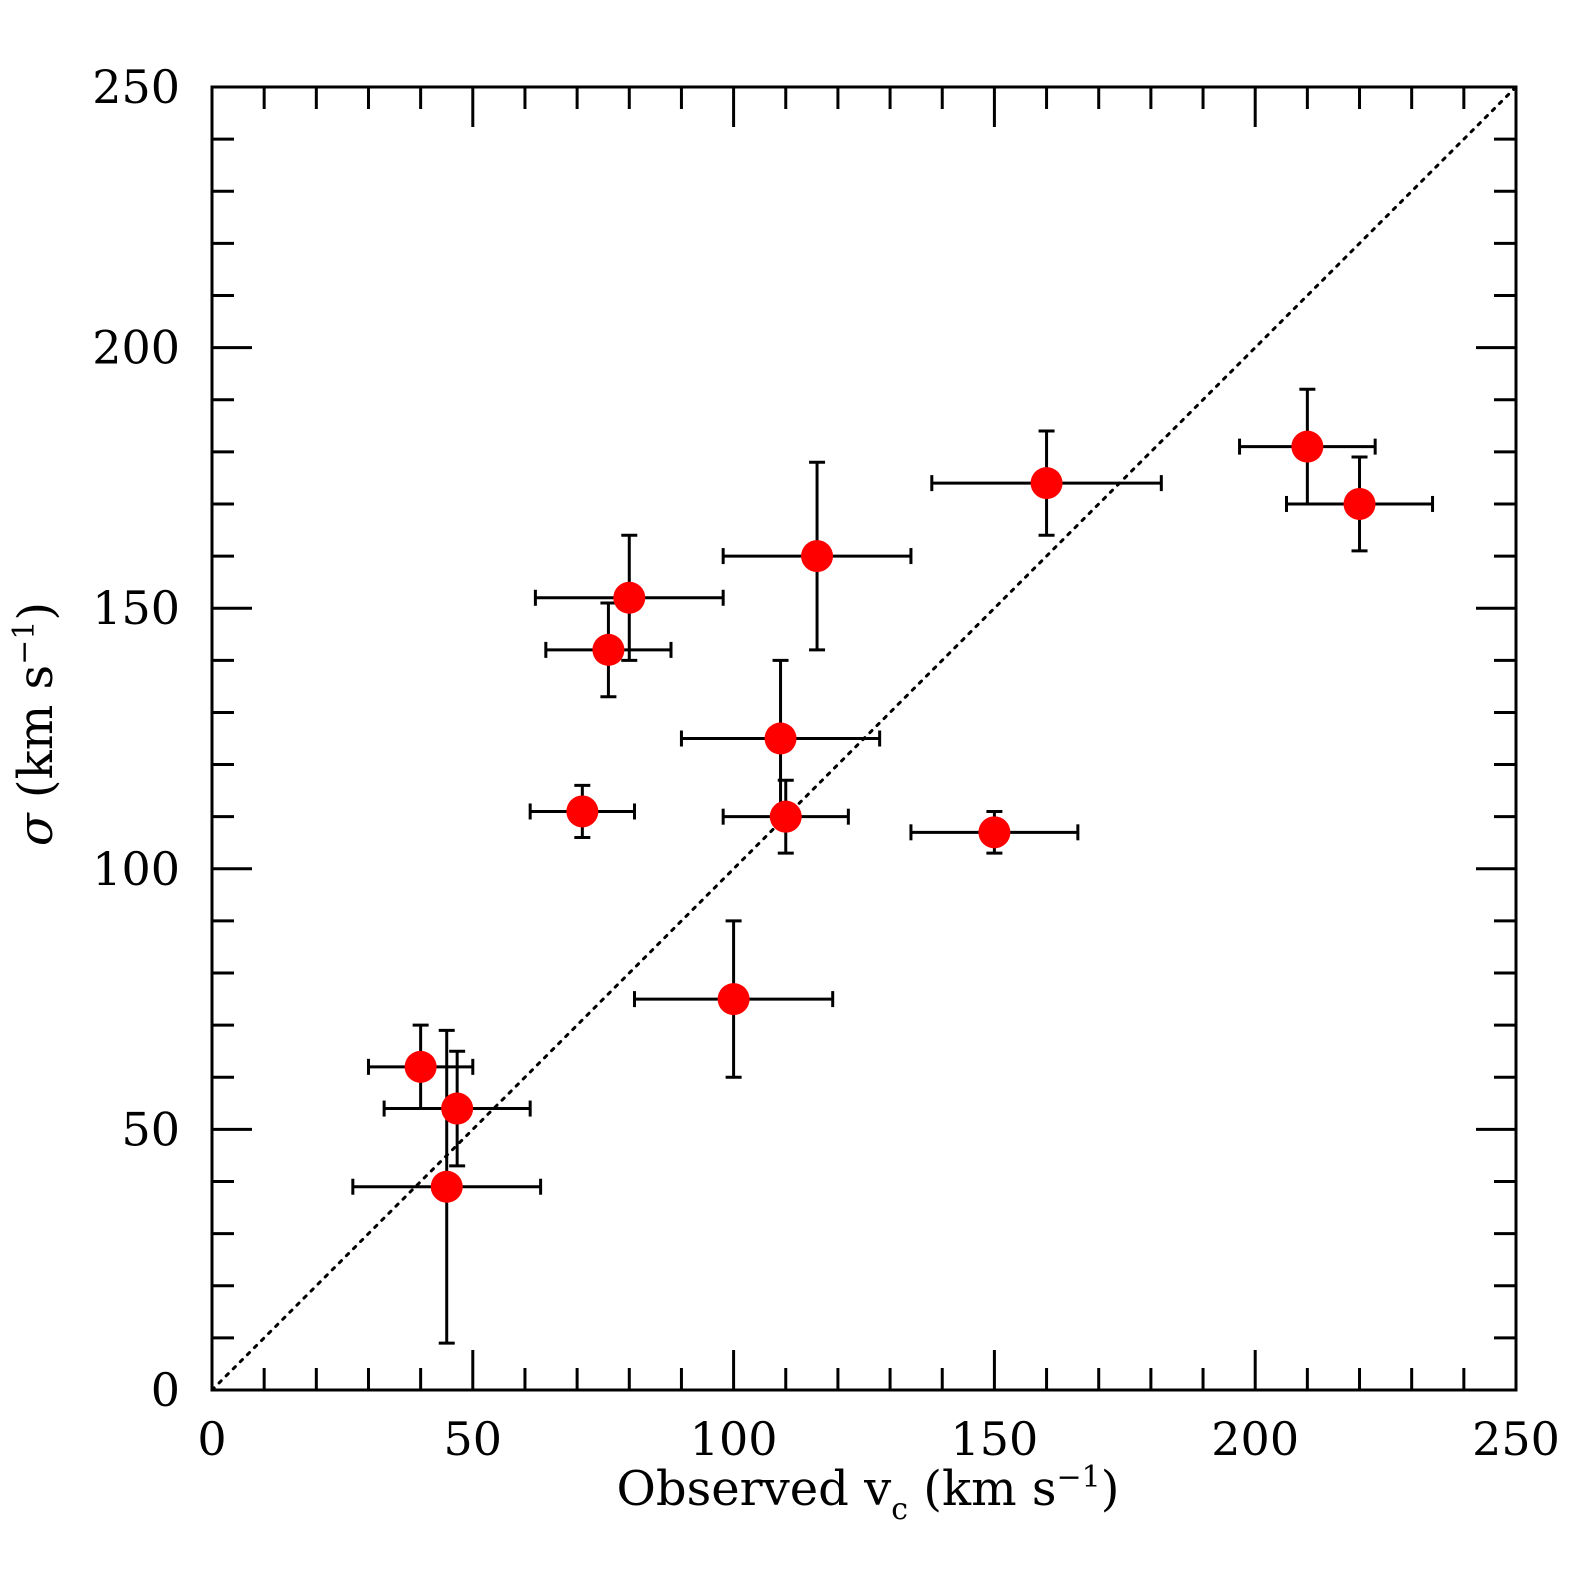  I want to click on x-axis-title-unit-close: ), so click(1110, 1489).